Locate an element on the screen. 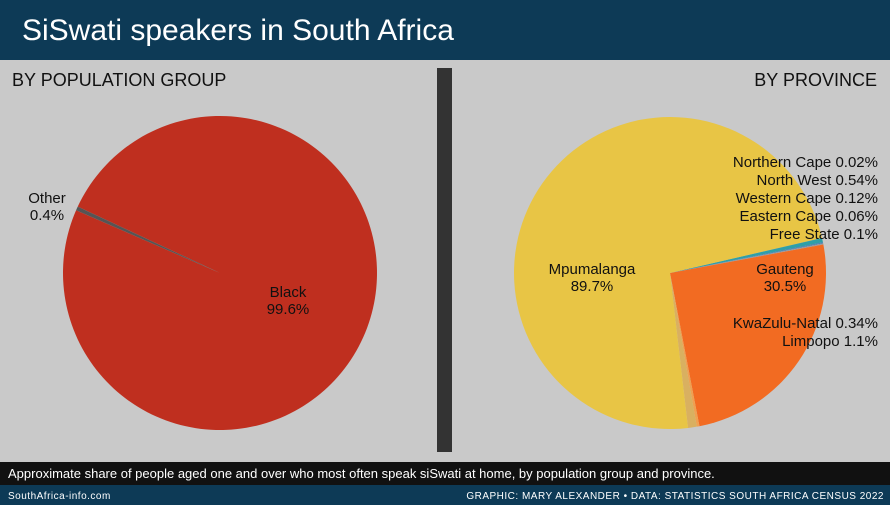 This screenshot has height=505, width=890. slice-value: 0.34% is located at coordinates (856, 323).